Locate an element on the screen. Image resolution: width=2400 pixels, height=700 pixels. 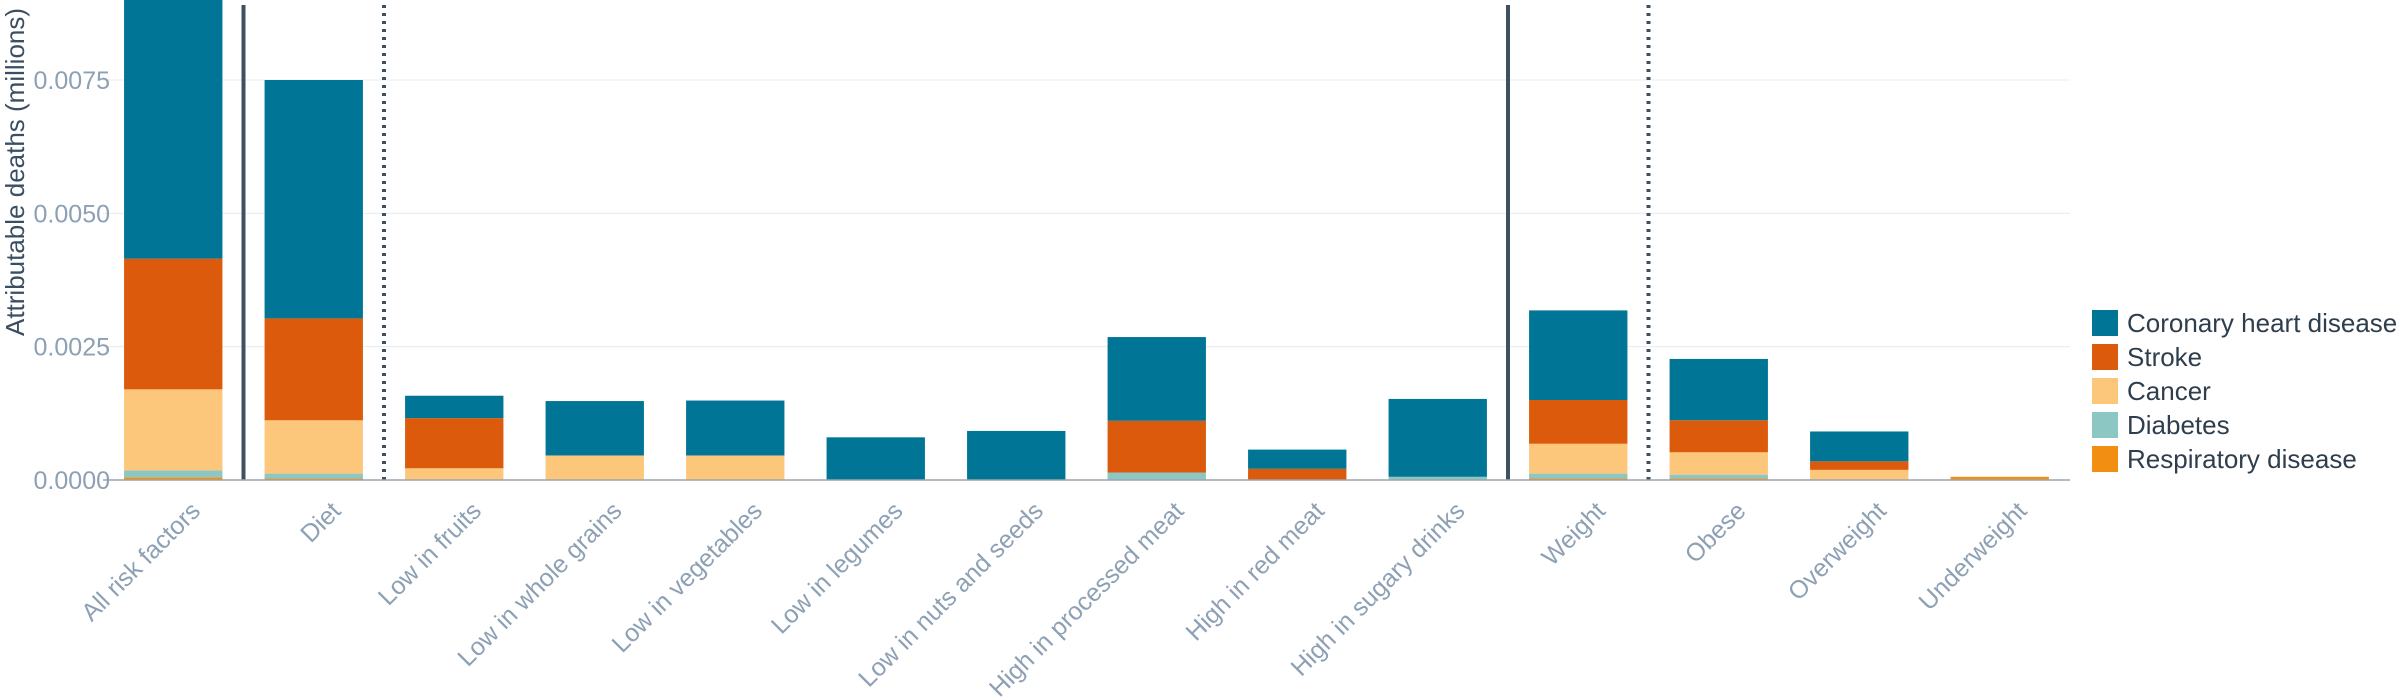
y-tick-labels: 0.0000 0.0025 0.0050 0.0075 is located at coordinates (72, 281).